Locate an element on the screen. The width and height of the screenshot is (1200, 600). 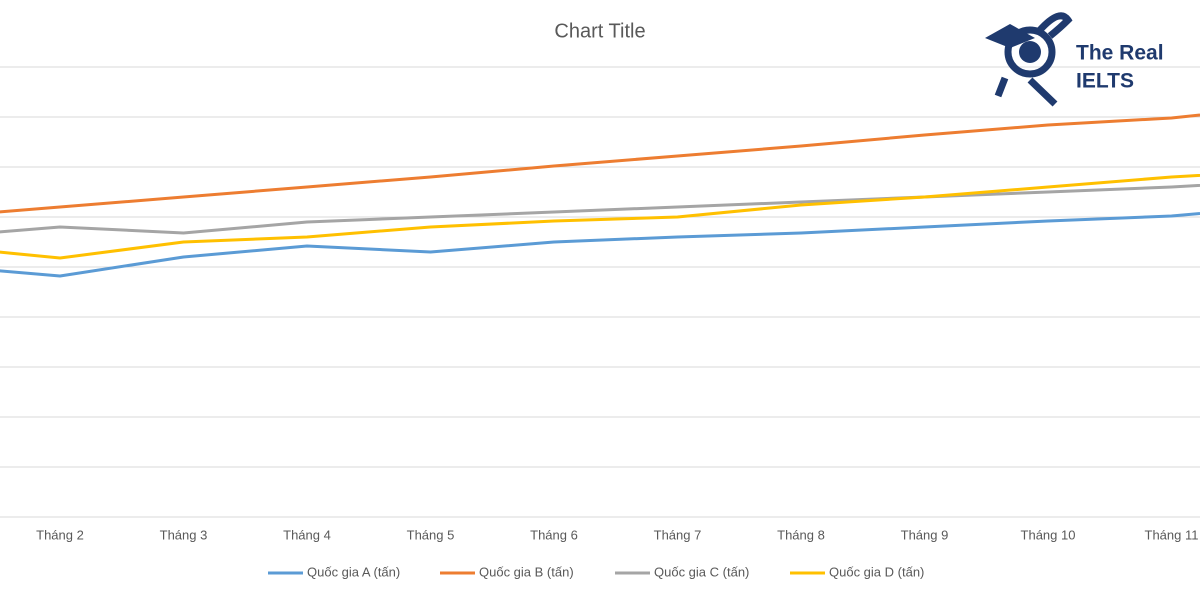
x-tick-label: Tháng 10 is located at coordinates (1048, 534).